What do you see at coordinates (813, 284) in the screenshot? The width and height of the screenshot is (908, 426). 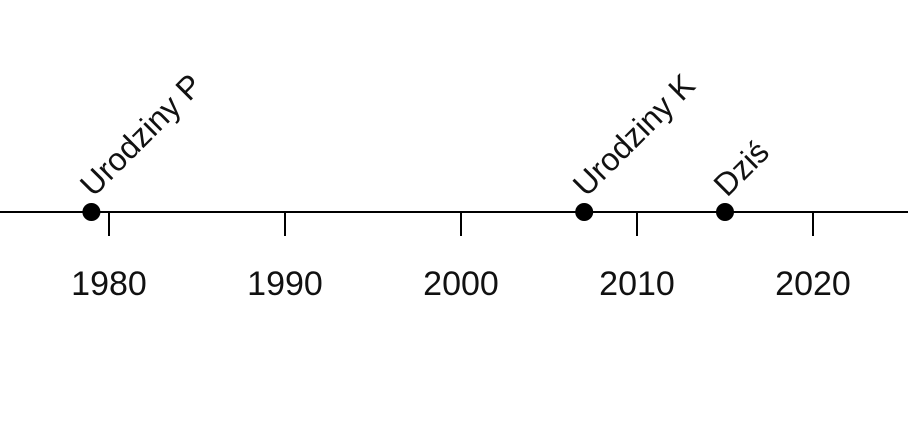 I see `x-tick-label-2020: 2020` at bounding box center [813, 284].